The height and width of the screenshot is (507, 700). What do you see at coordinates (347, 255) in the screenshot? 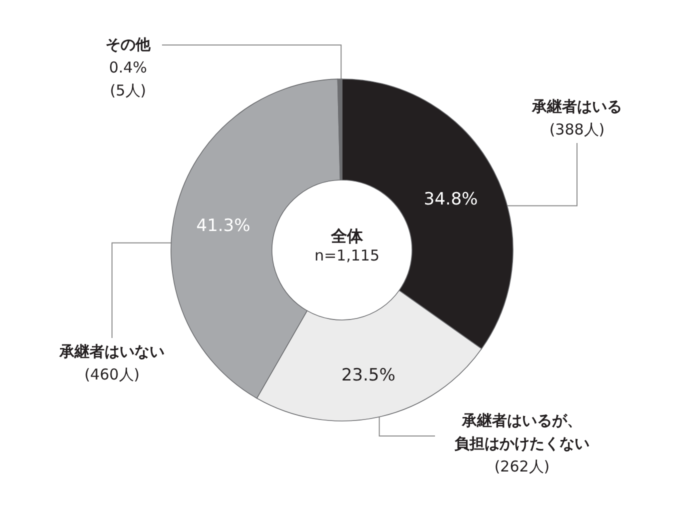
I see `text: n=1,115` at bounding box center [347, 255].